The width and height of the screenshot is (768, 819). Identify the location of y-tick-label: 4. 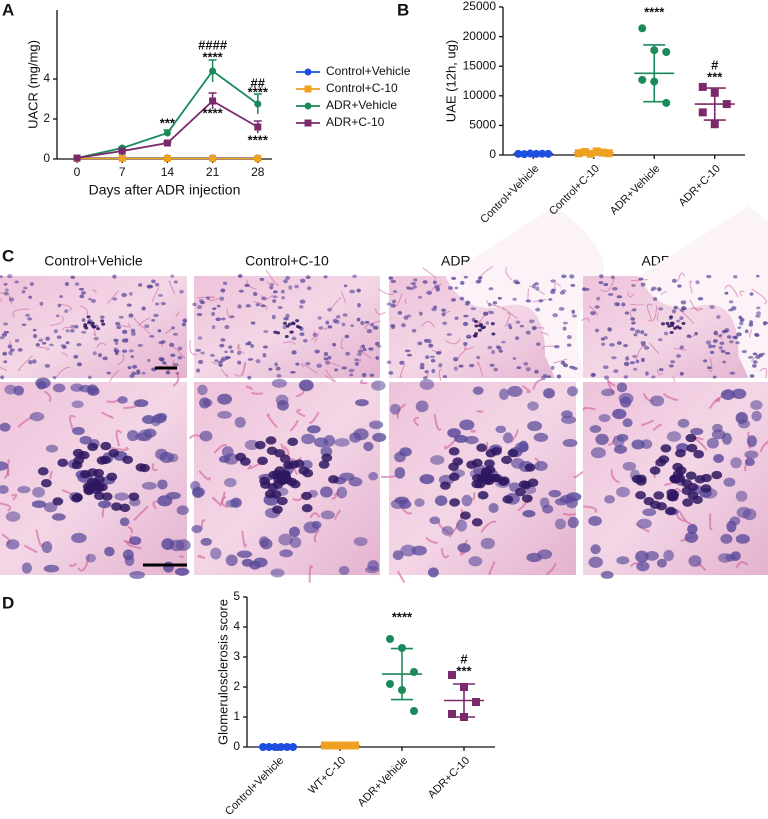
(236, 626).